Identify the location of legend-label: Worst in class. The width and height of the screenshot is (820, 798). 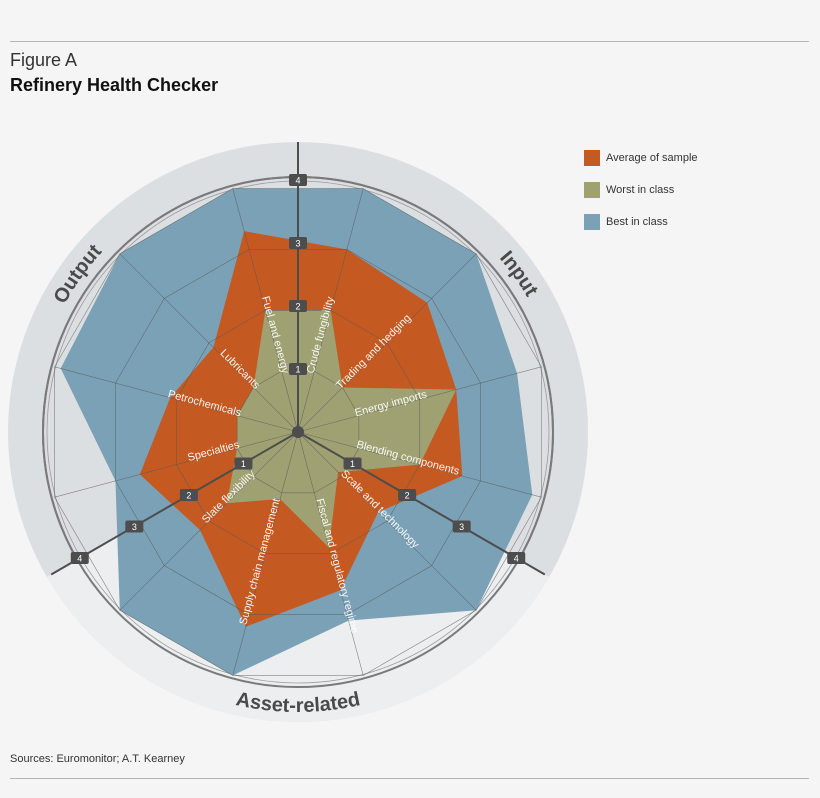
(640, 190).